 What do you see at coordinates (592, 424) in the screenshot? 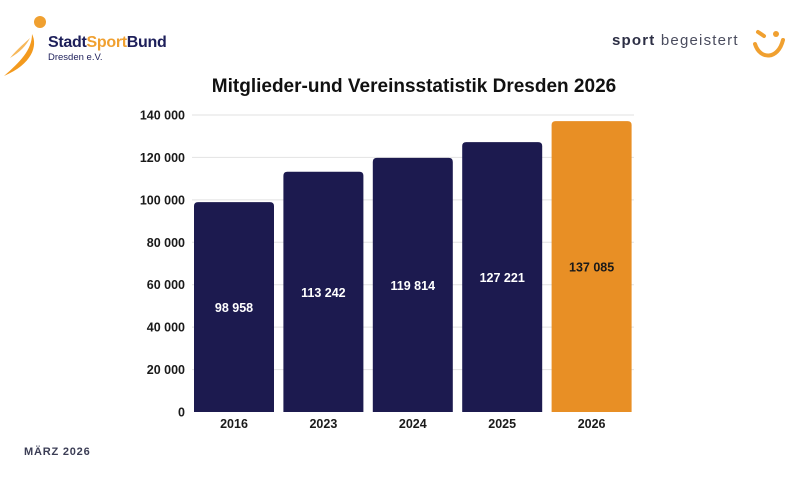
I see `x-tick-label: 2026` at bounding box center [592, 424].